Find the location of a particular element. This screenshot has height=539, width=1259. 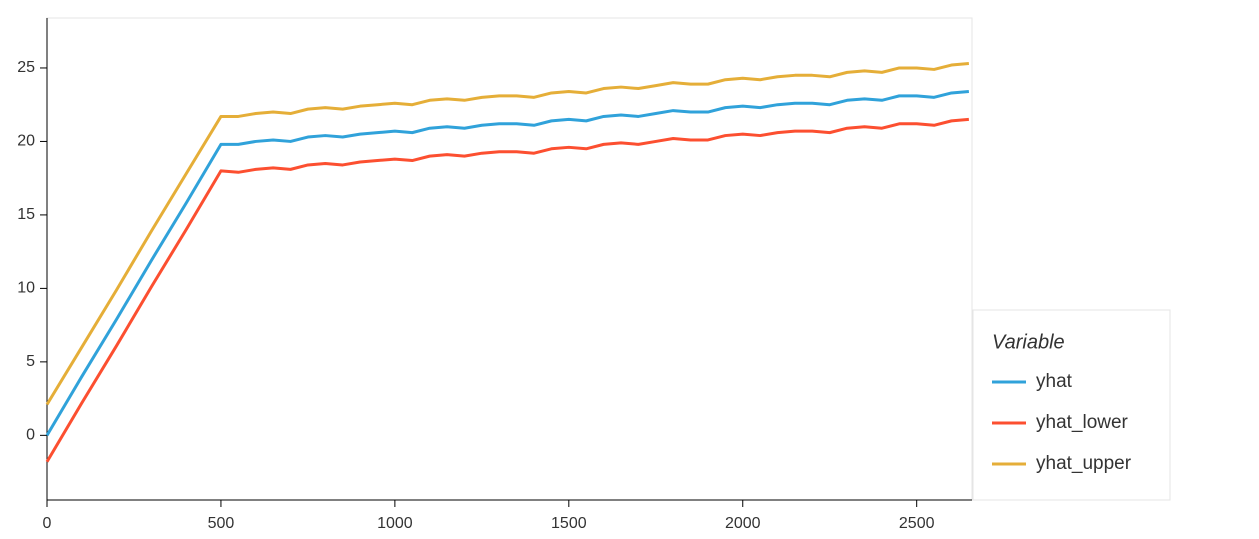

x-tick-label: 1000 is located at coordinates (395, 523).